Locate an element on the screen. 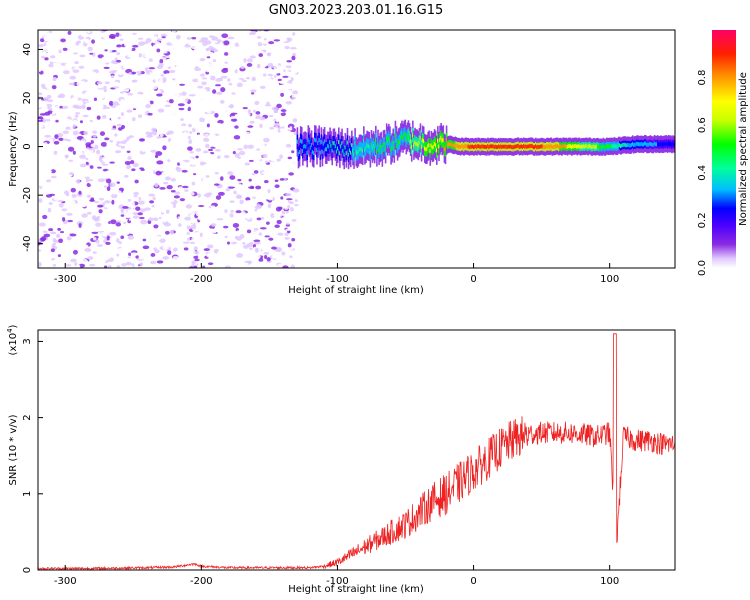  x-tick-label: -100 is located at coordinates (337, 279).